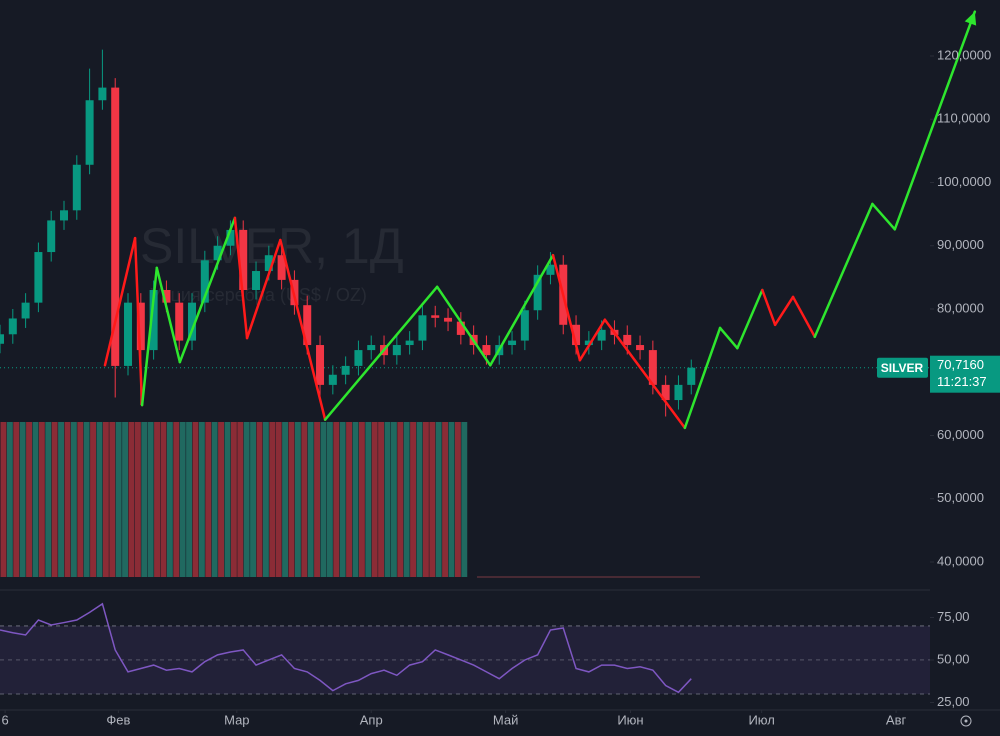 The height and width of the screenshot is (736, 1000). I want to click on x-tick-label: Фев, so click(118, 719).